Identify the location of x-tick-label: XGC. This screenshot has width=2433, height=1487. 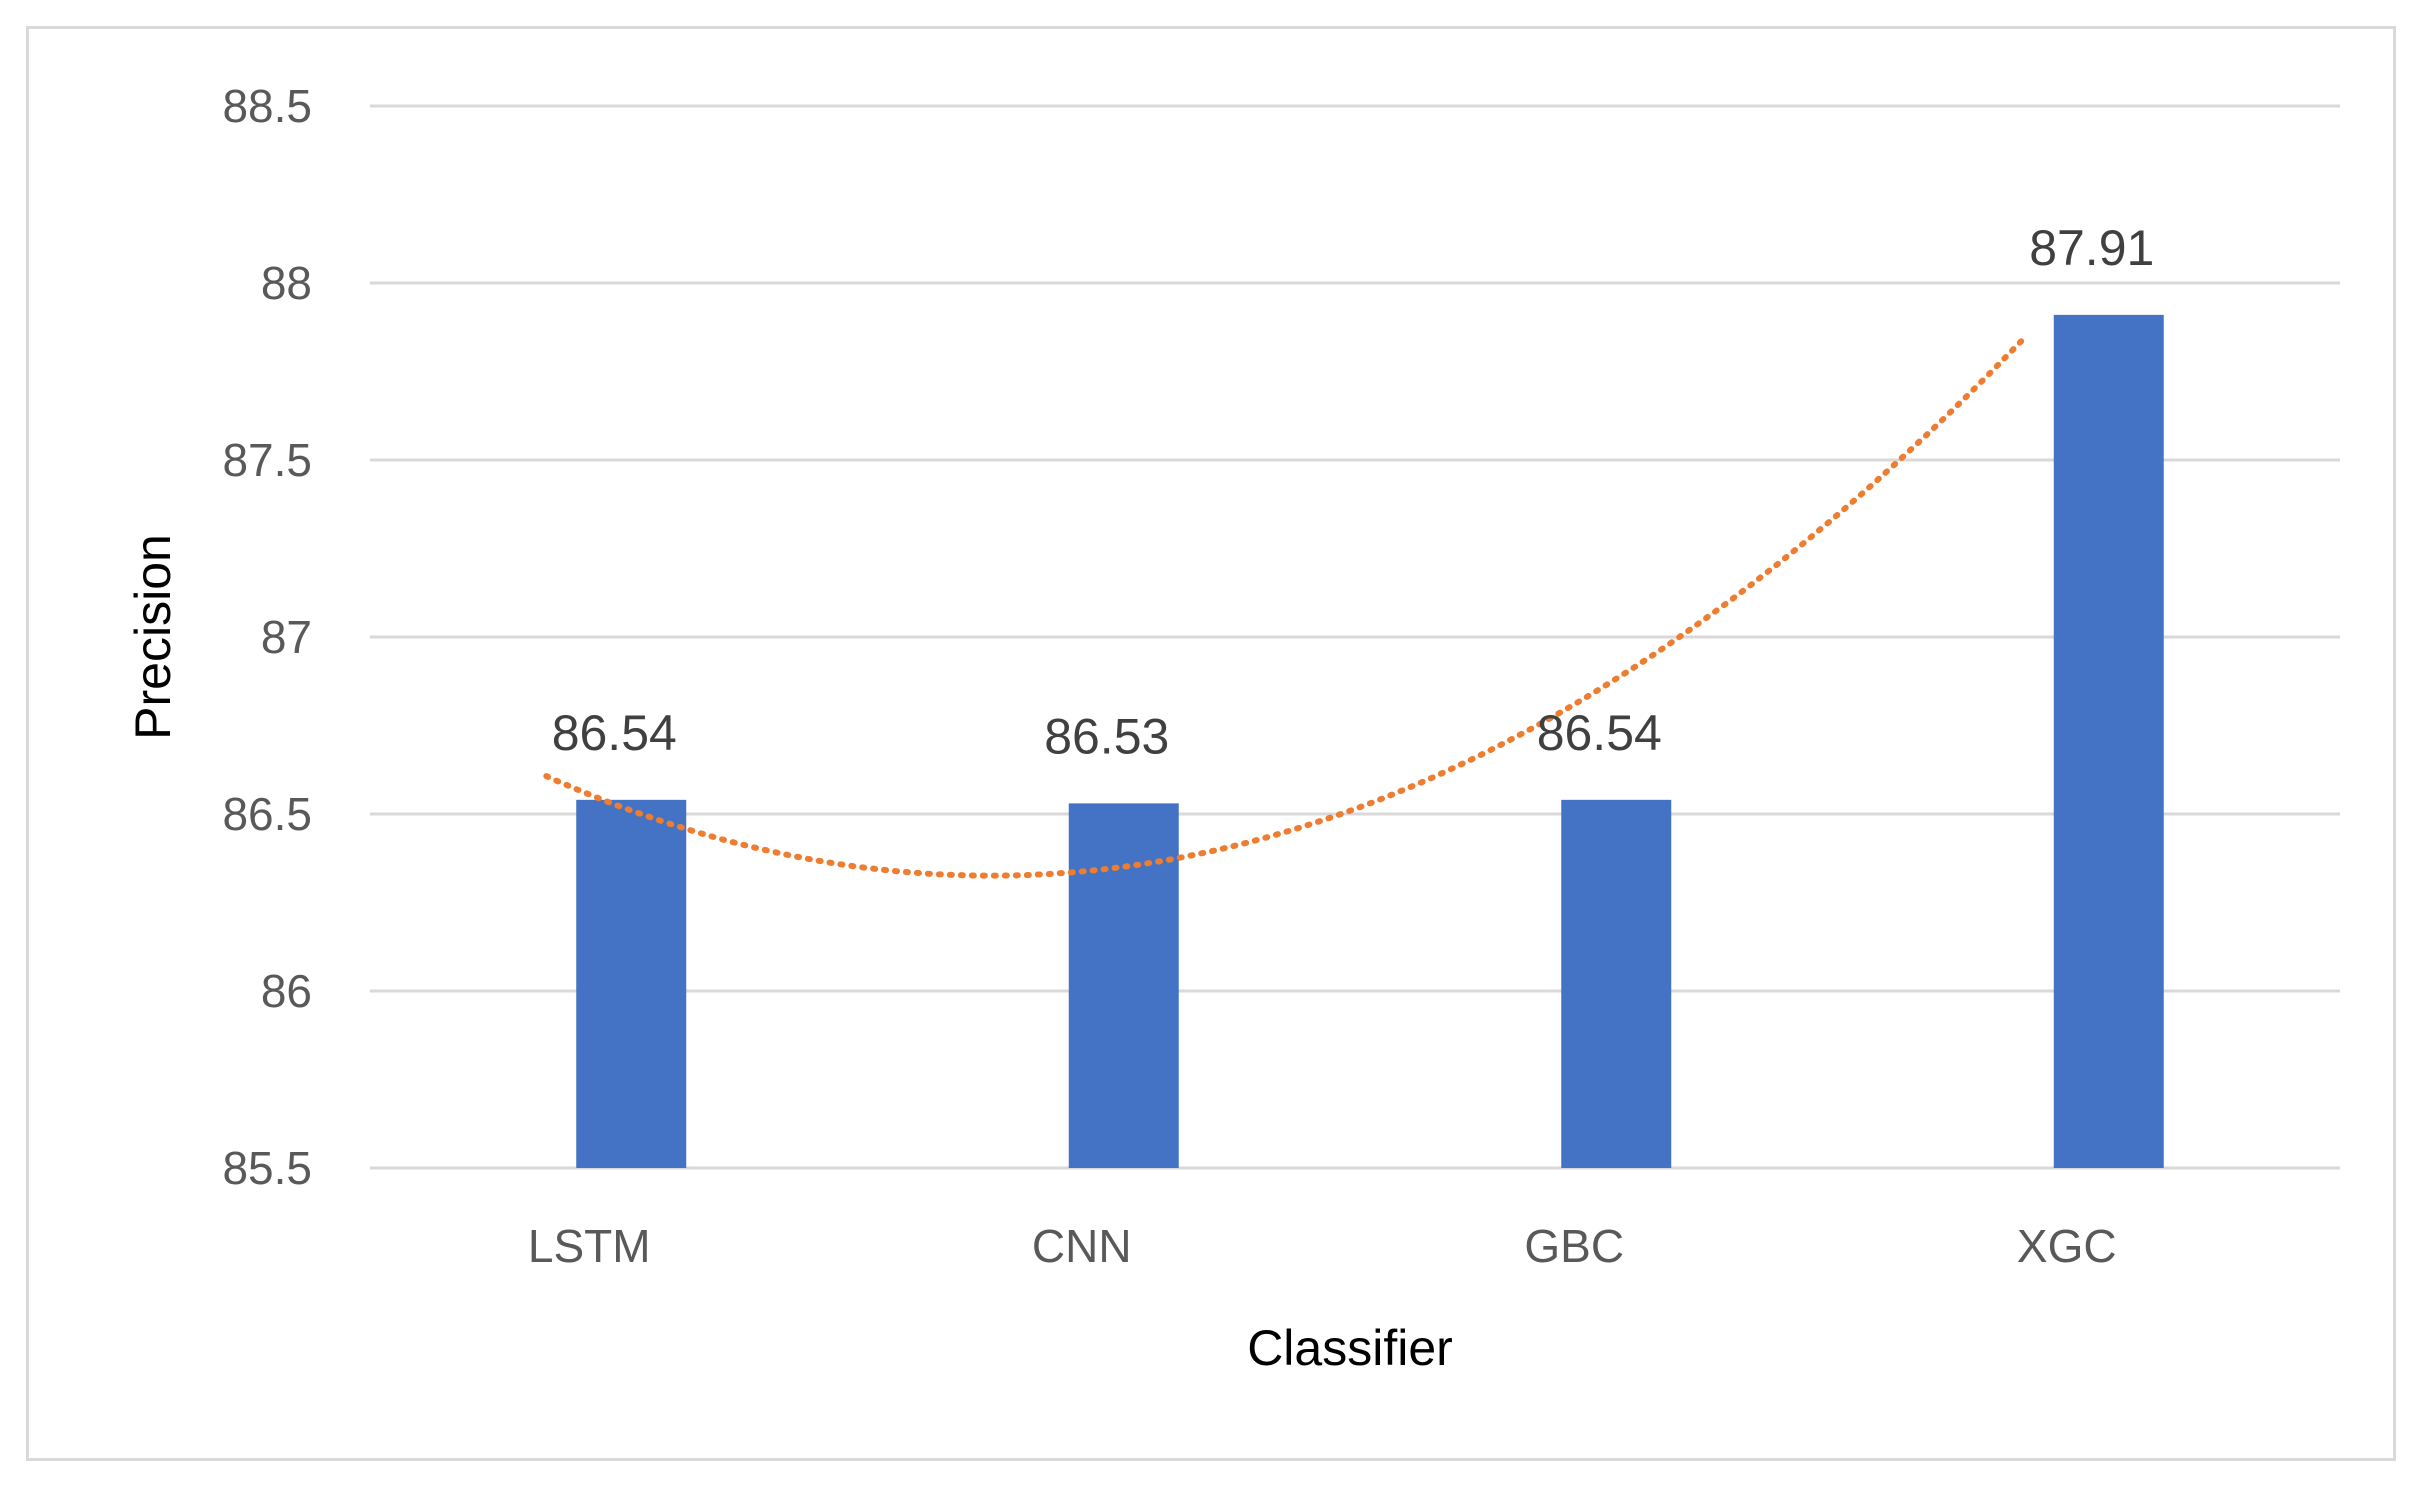
(2067, 1246).